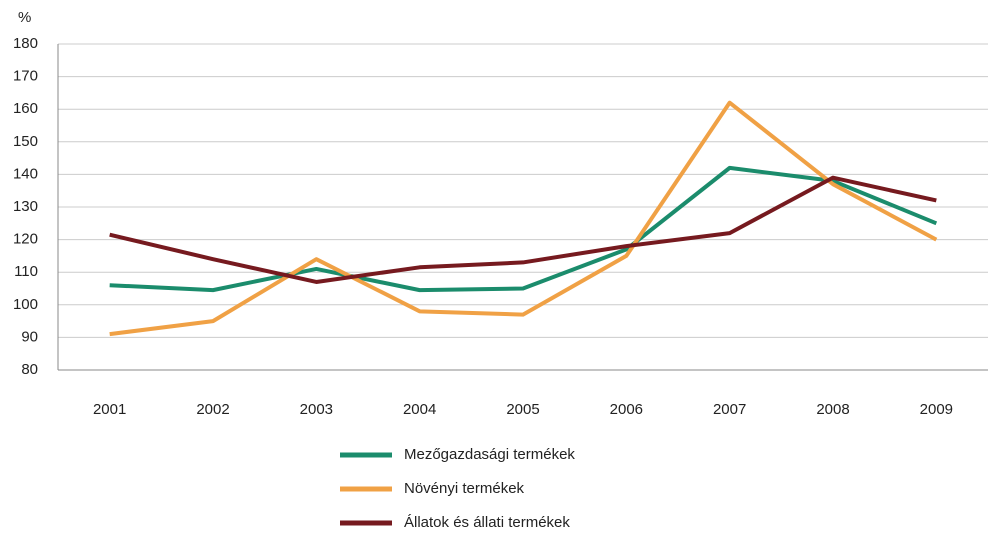 The image size is (990, 539). Describe the element at coordinates (936, 409) in the screenshot. I see `x-tick-label: 2009` at that location.